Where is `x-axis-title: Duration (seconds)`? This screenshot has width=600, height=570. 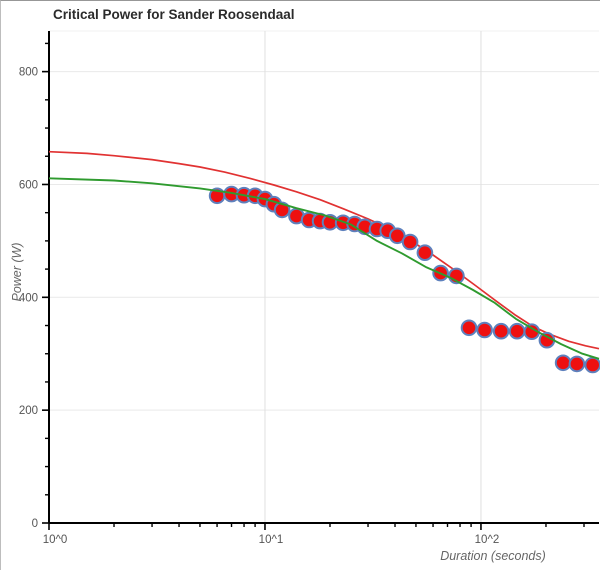
x-axis-title: Duration (seconds) is located at coordinates (493, 556).